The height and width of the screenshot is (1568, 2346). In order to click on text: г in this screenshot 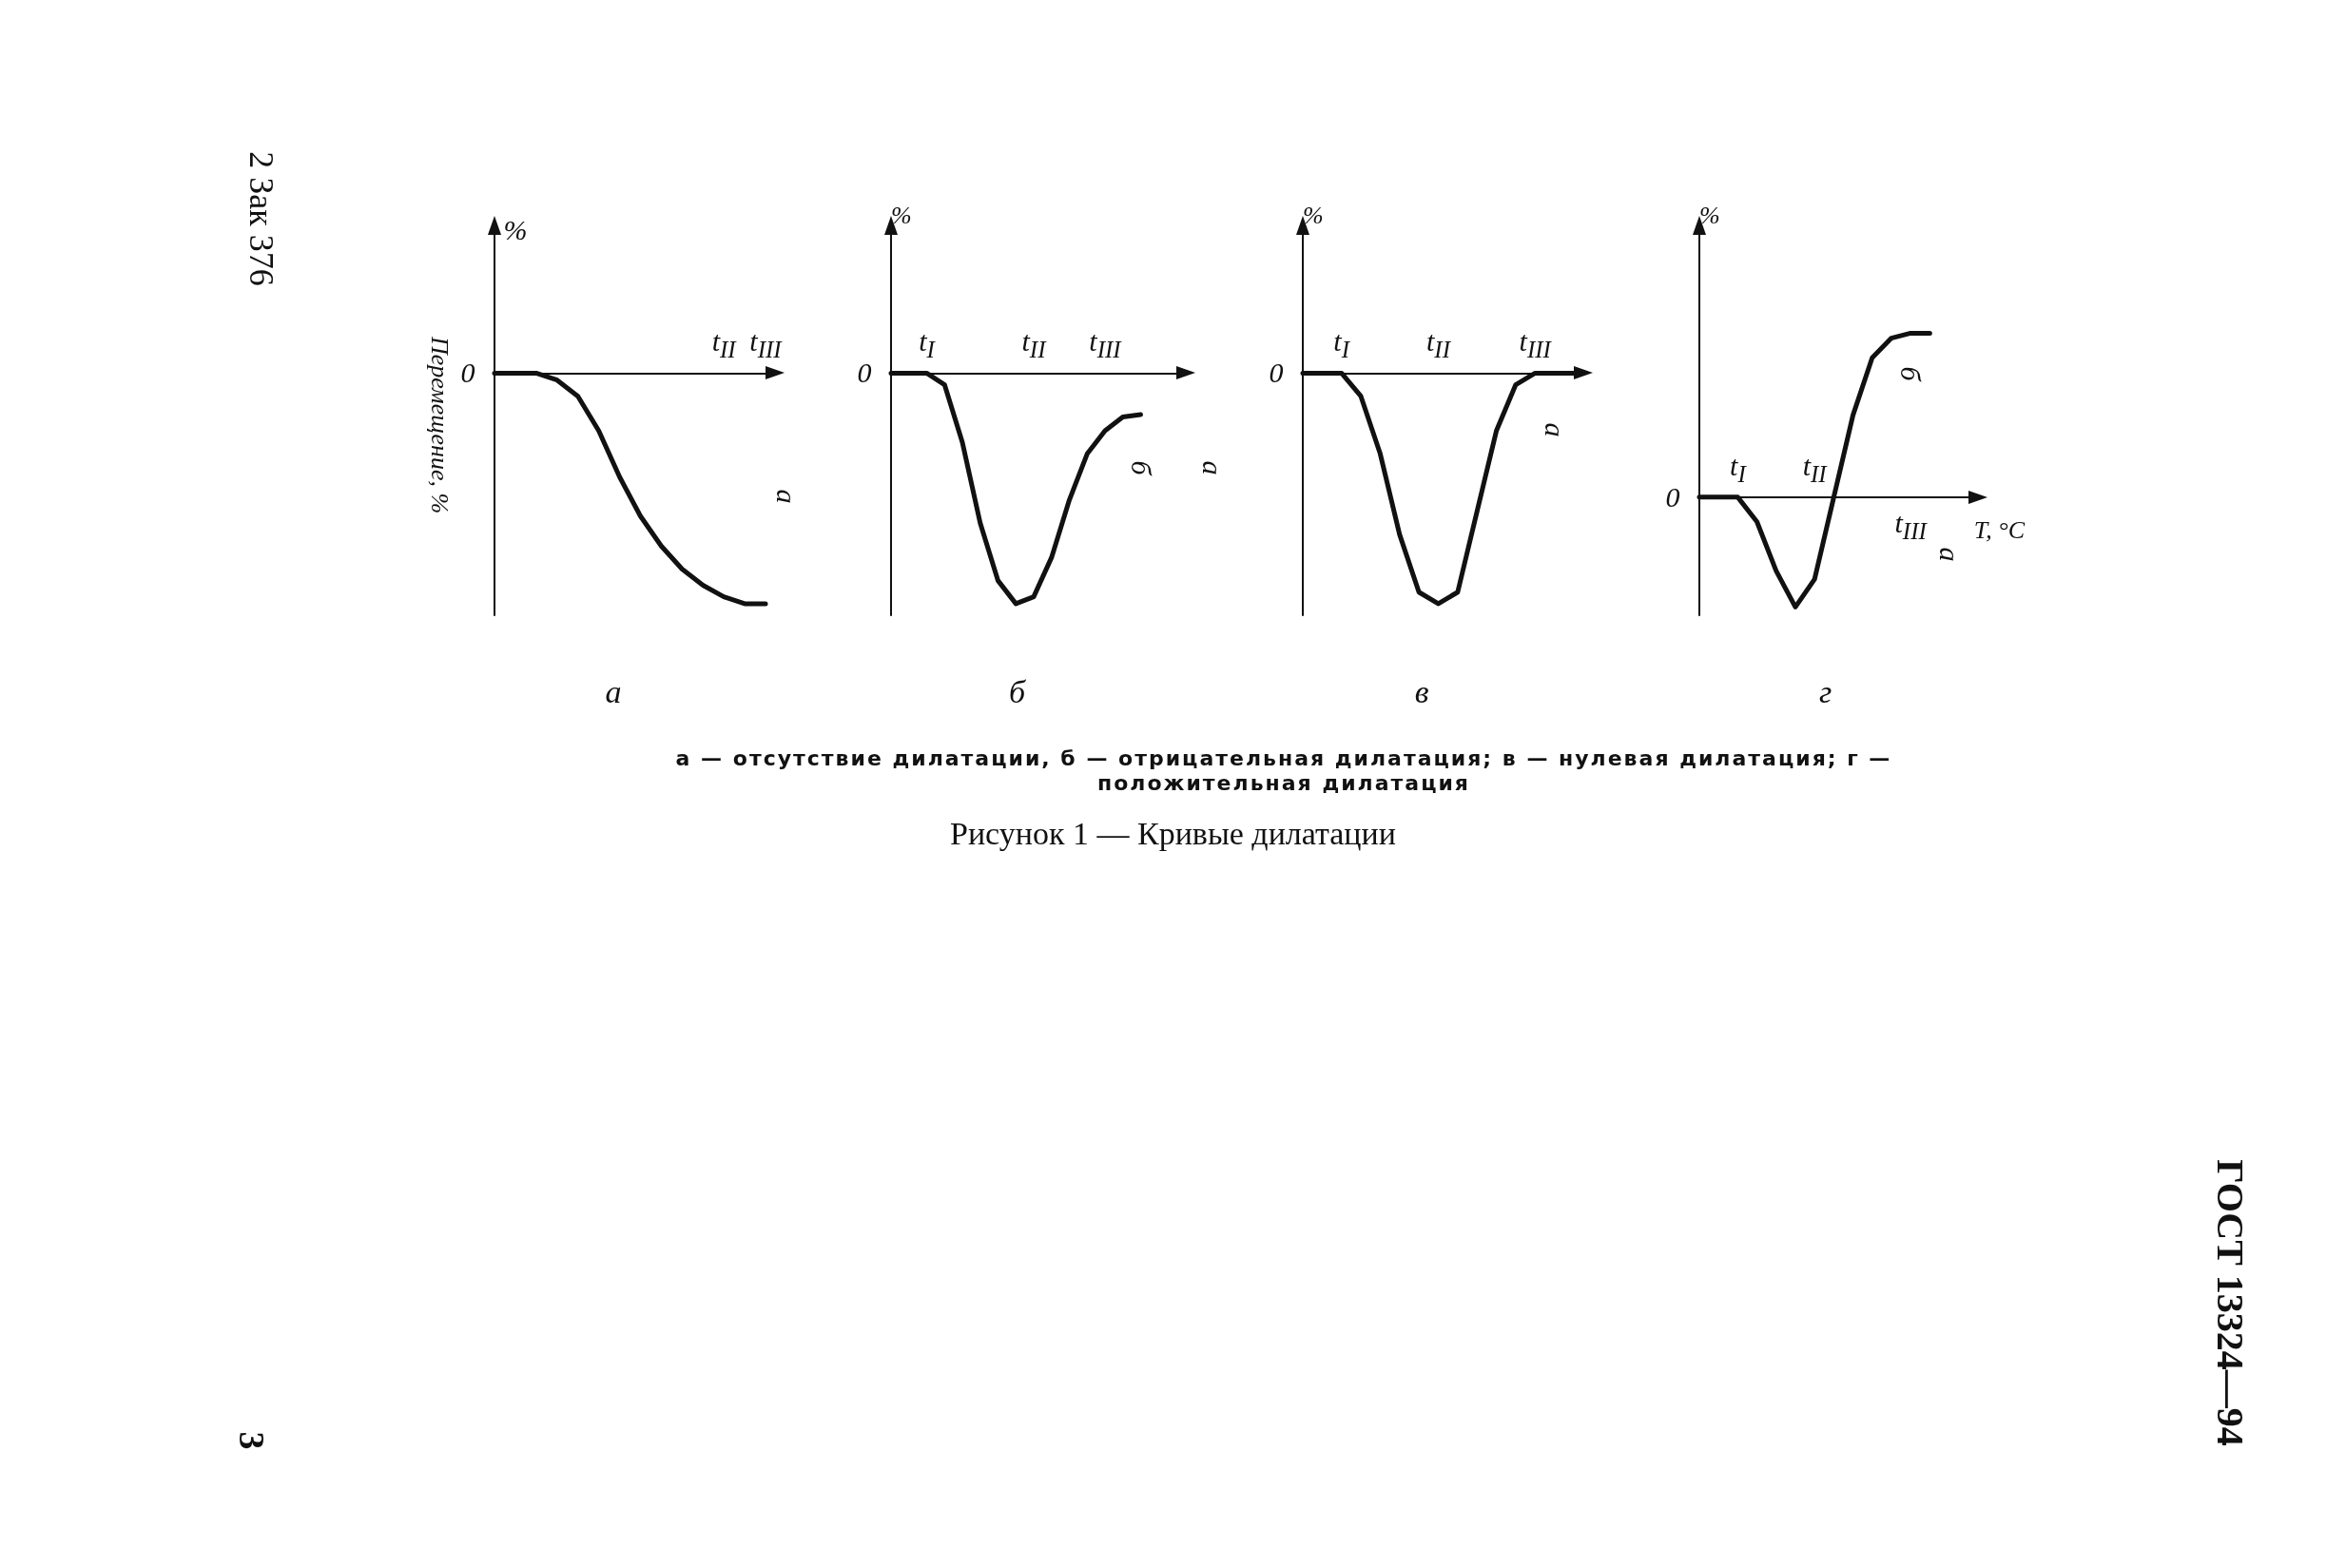, I will do `click(1825, 691)`.